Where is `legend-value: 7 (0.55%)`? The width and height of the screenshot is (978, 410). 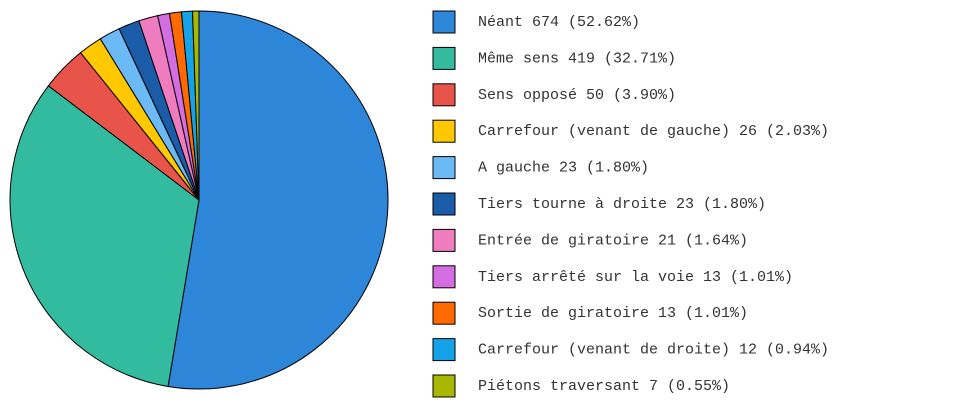 legend-value: 7 (0.55%) is located at coordinates (689, 386).